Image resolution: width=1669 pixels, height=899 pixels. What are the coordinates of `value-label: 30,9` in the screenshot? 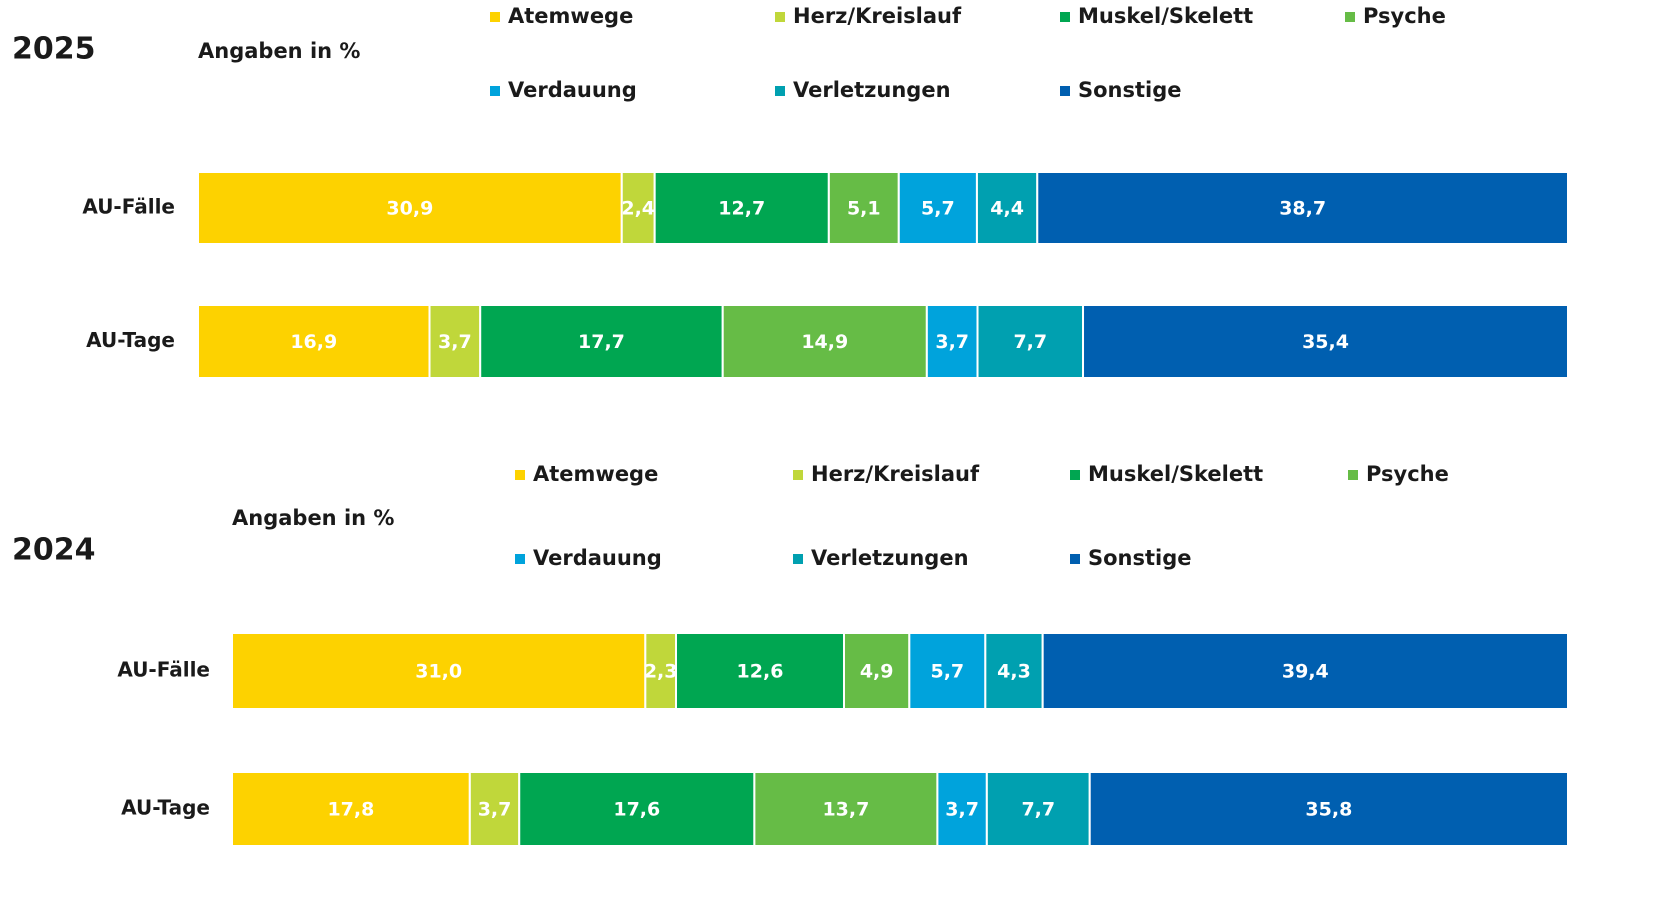 It's located at (409, 209).